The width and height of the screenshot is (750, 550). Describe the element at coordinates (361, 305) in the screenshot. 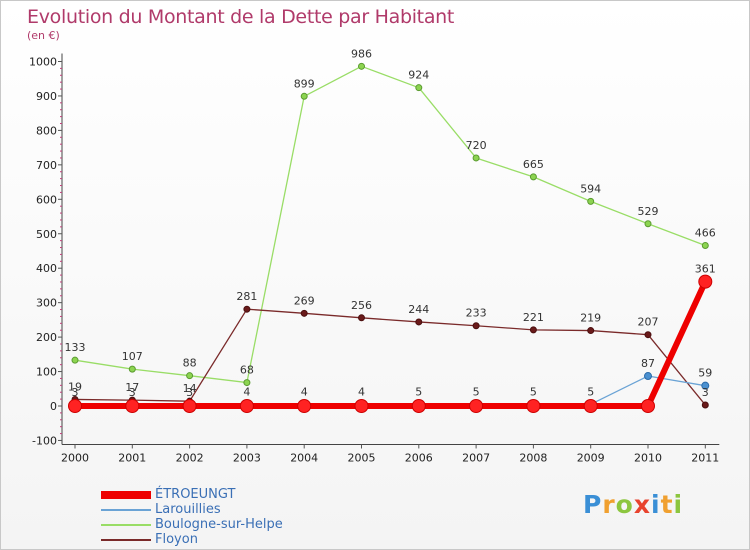

I see `data-label: 256` at that location.